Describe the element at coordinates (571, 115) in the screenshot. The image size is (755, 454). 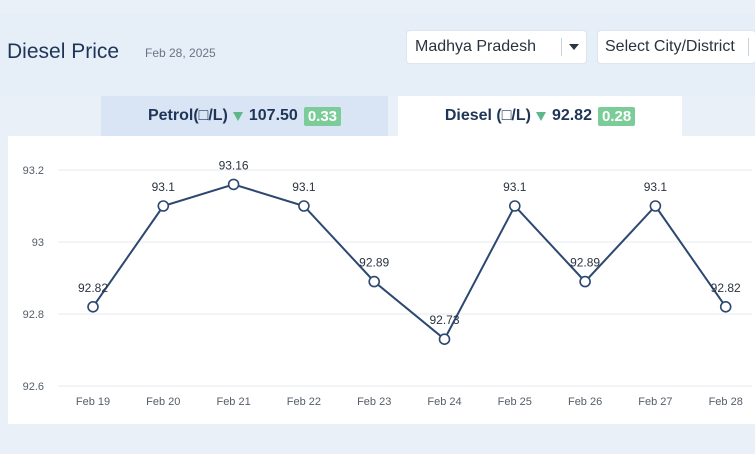
I see `tab-diesel-price: 92.82` at that location.